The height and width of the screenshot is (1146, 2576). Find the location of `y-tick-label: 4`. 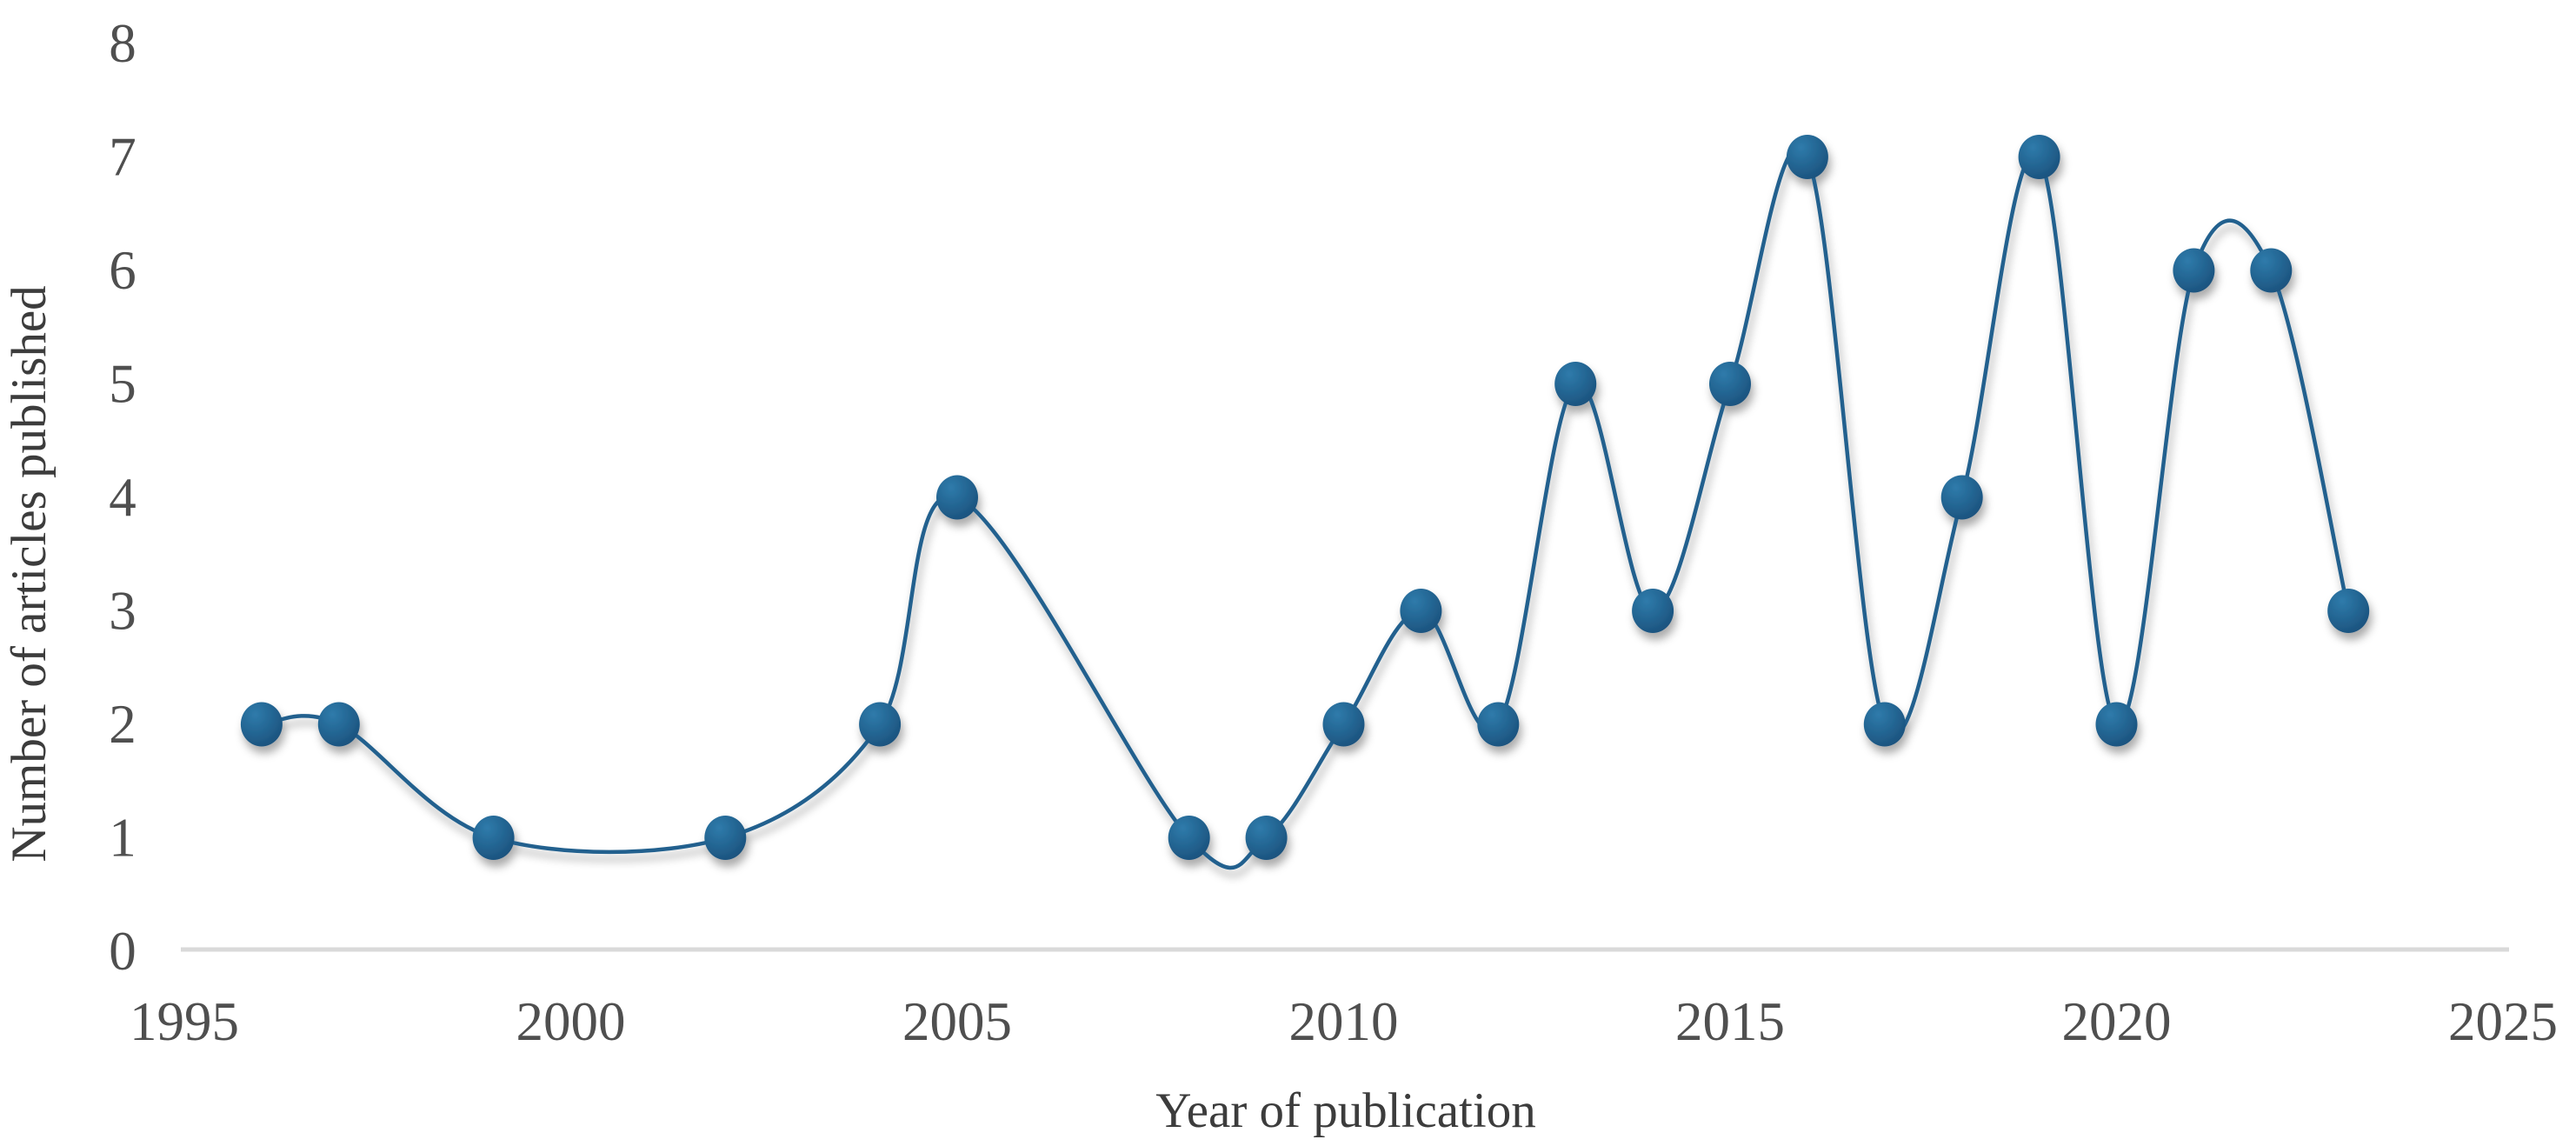

y-tick-label: 4 is located at coordinates (122, 497).